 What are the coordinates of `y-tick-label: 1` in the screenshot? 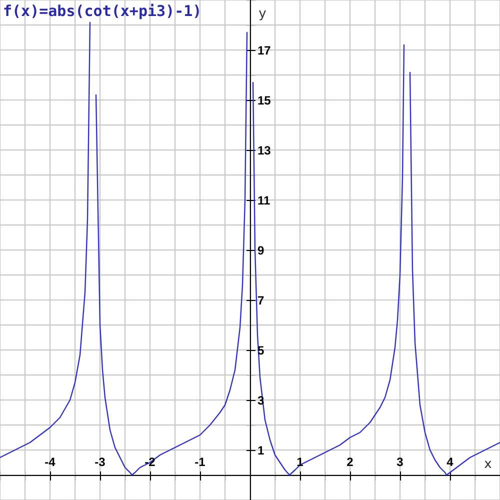 It's located at (261, 450).